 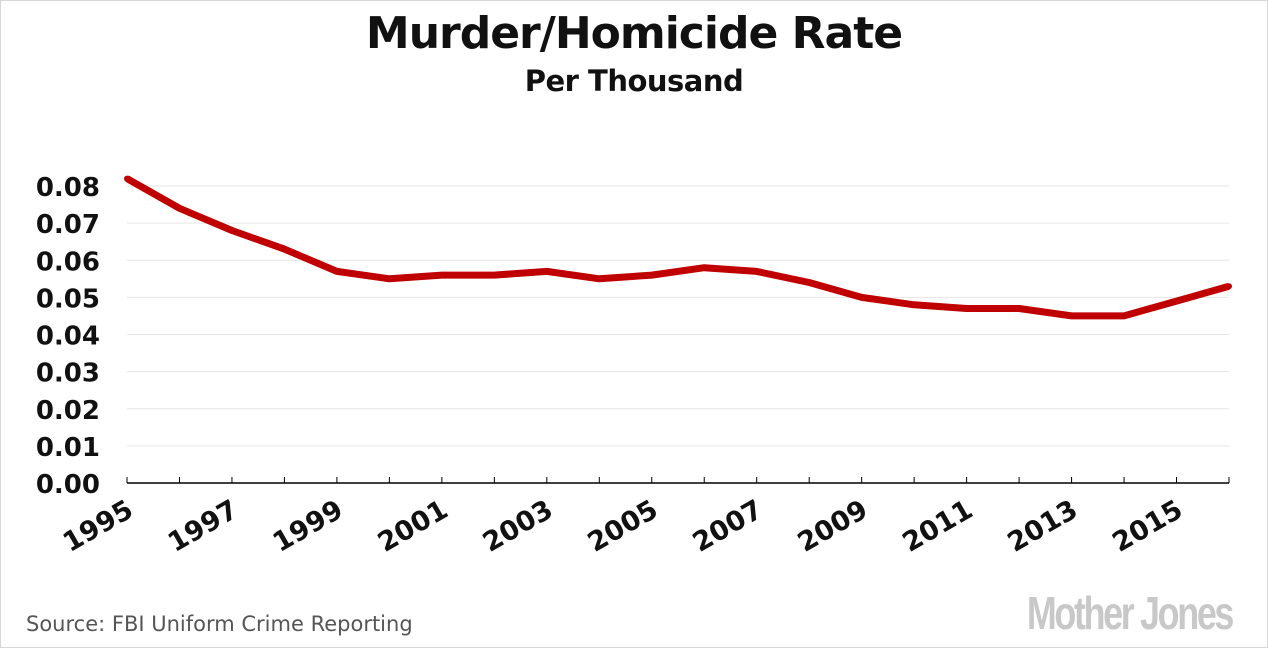 I want to click on y-tick-label: 0.00, so click(x=68, y=485).